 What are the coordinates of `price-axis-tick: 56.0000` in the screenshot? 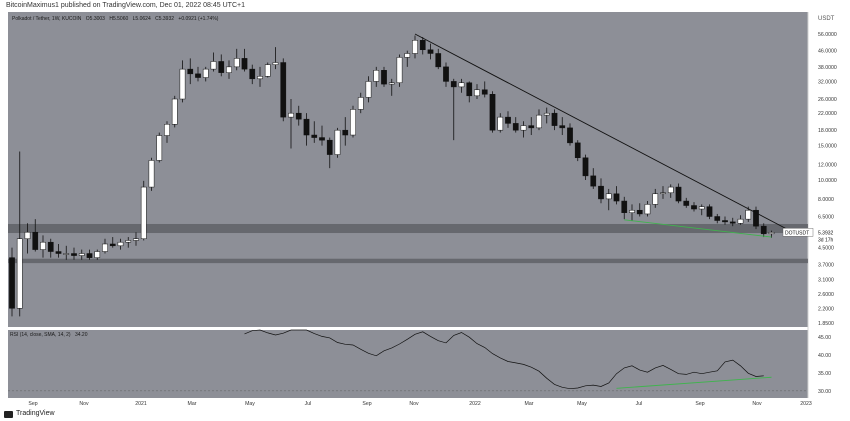 It's located at (827, 35).